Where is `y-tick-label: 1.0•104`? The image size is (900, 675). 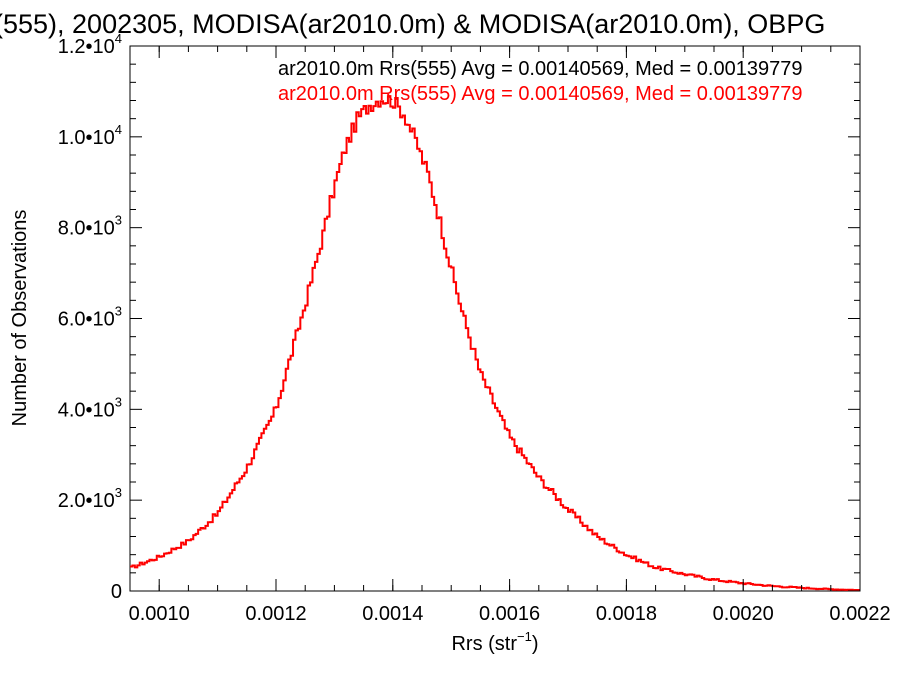 y-tick-label: 1.0•104 is located at coordinates (90, 135).